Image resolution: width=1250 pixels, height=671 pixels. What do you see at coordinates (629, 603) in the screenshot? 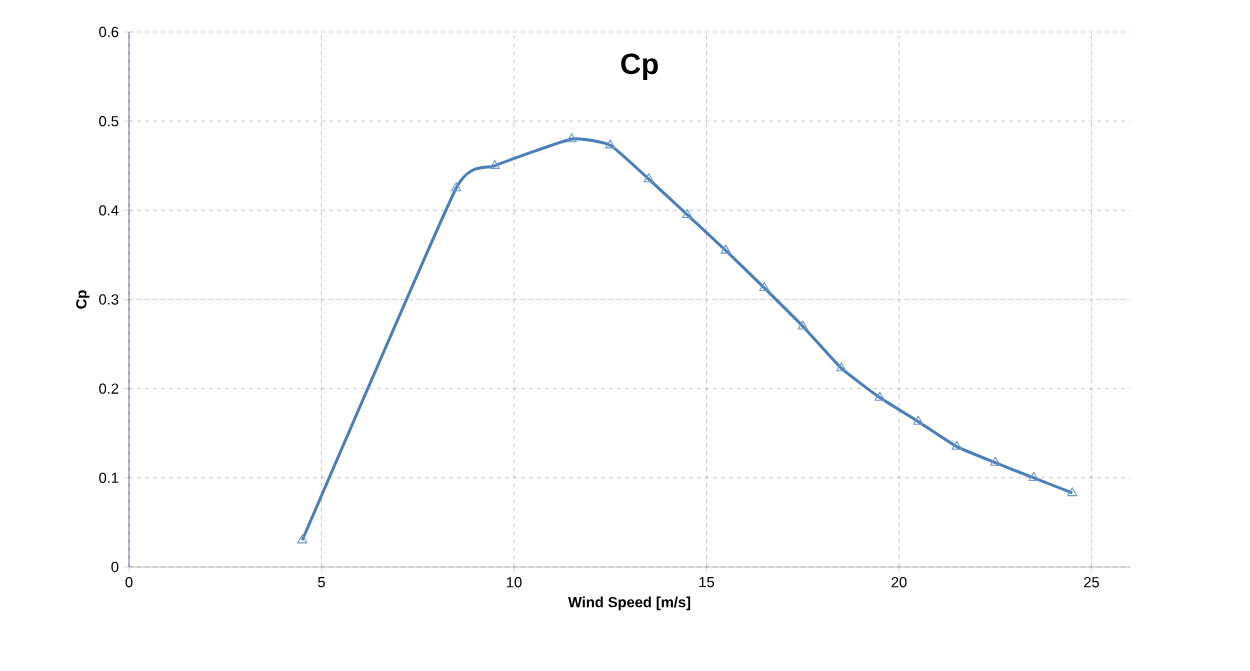
I see `x-axis-title: Wind Speed [m/s]` at bounding box center [629, 603].